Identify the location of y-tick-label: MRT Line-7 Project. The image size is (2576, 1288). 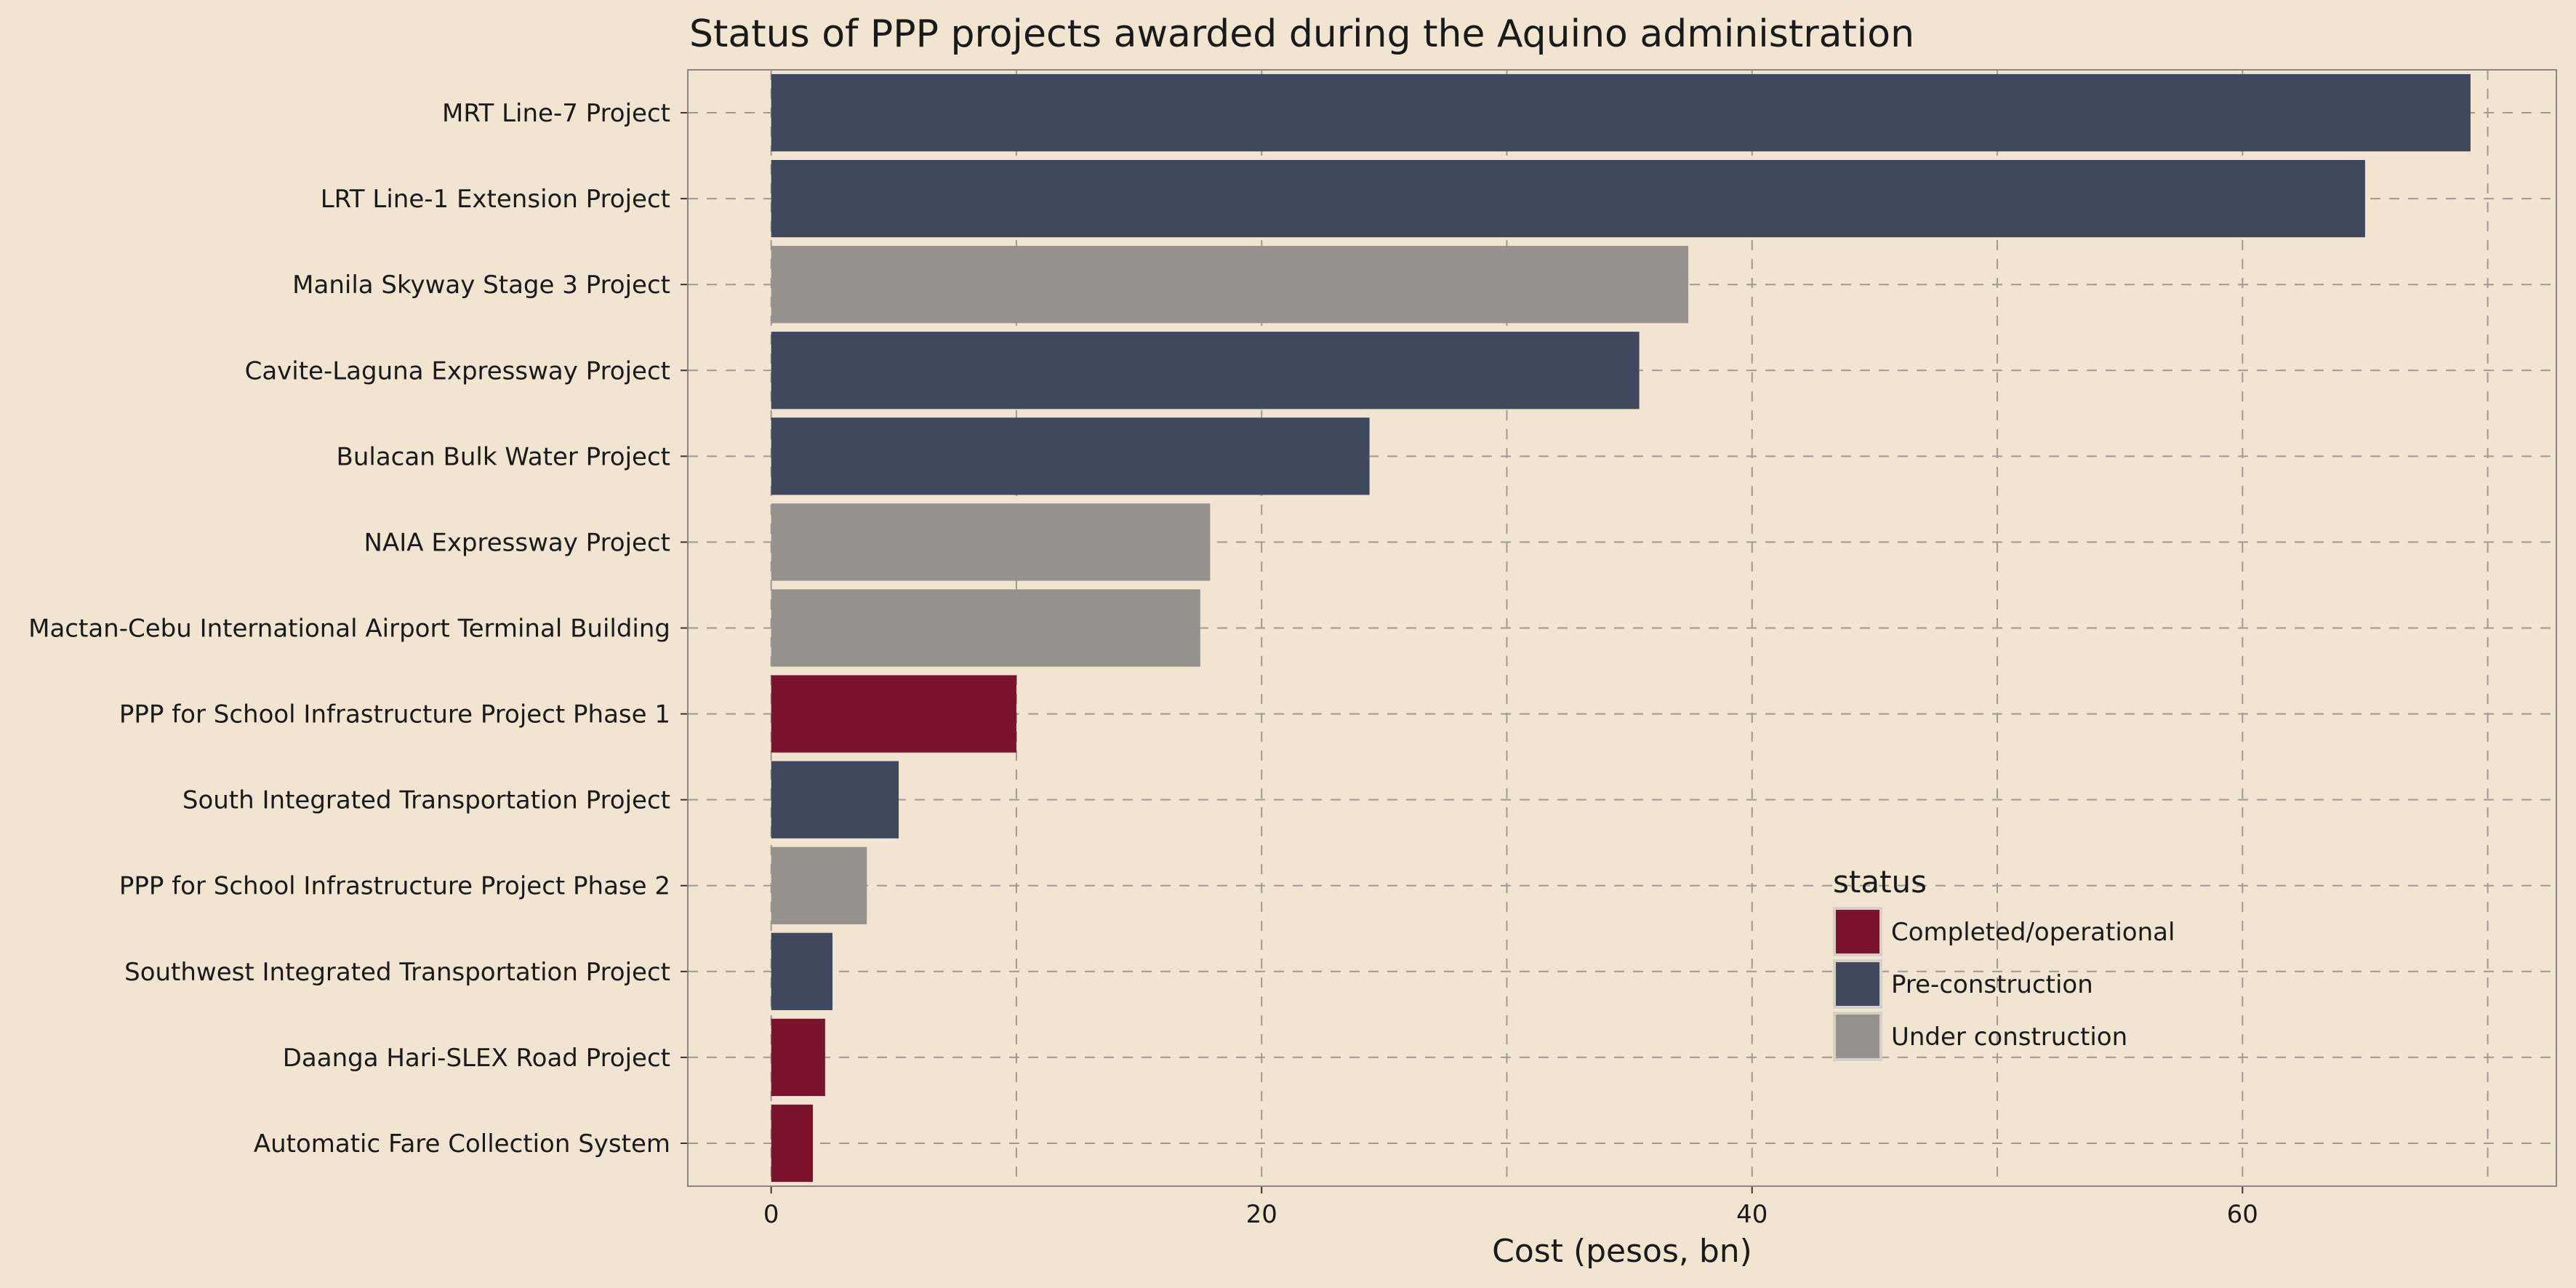
(556, 113).